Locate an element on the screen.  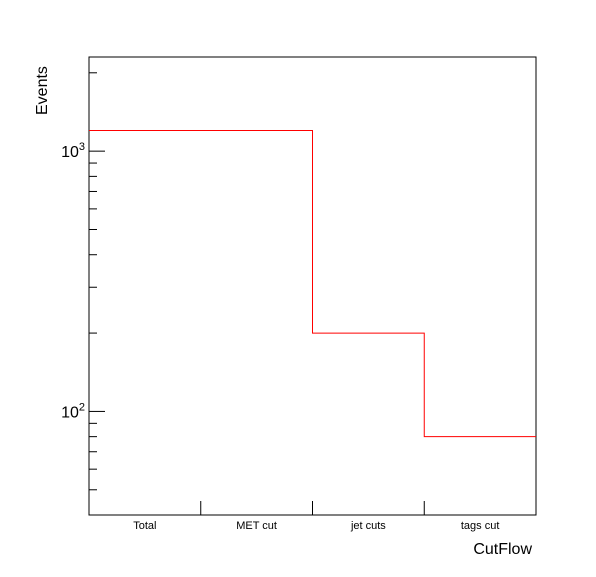
x-tick-label: Total is located at coordinates (144, 526).